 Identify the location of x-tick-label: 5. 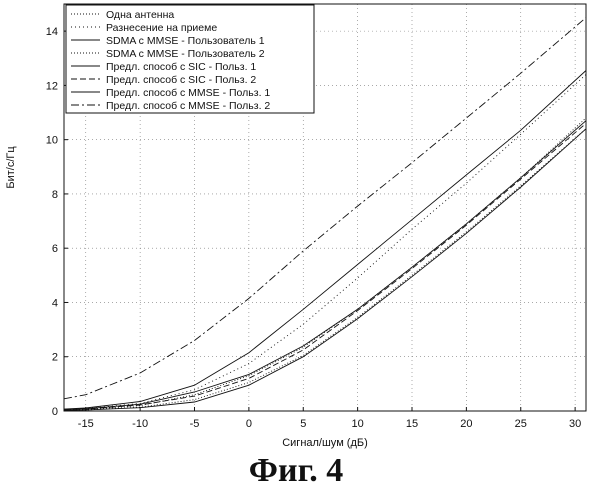
(303, 424).